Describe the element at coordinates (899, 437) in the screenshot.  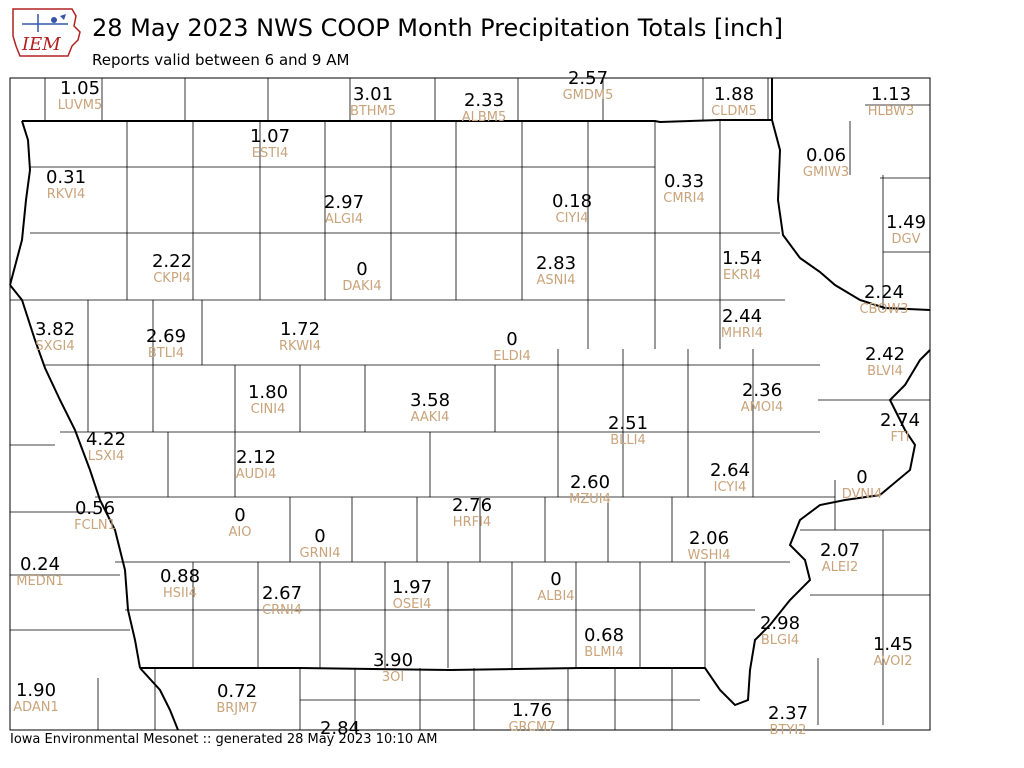
I see `station-id: FTI` at that location.